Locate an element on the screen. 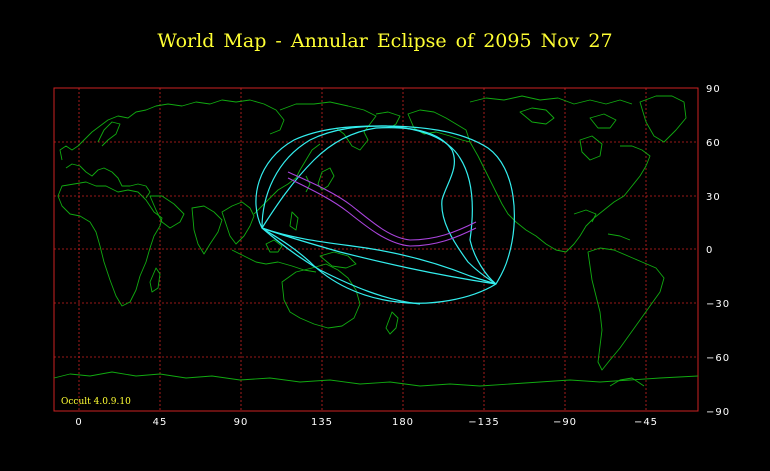  central-path is located at coordinates (382, 209).